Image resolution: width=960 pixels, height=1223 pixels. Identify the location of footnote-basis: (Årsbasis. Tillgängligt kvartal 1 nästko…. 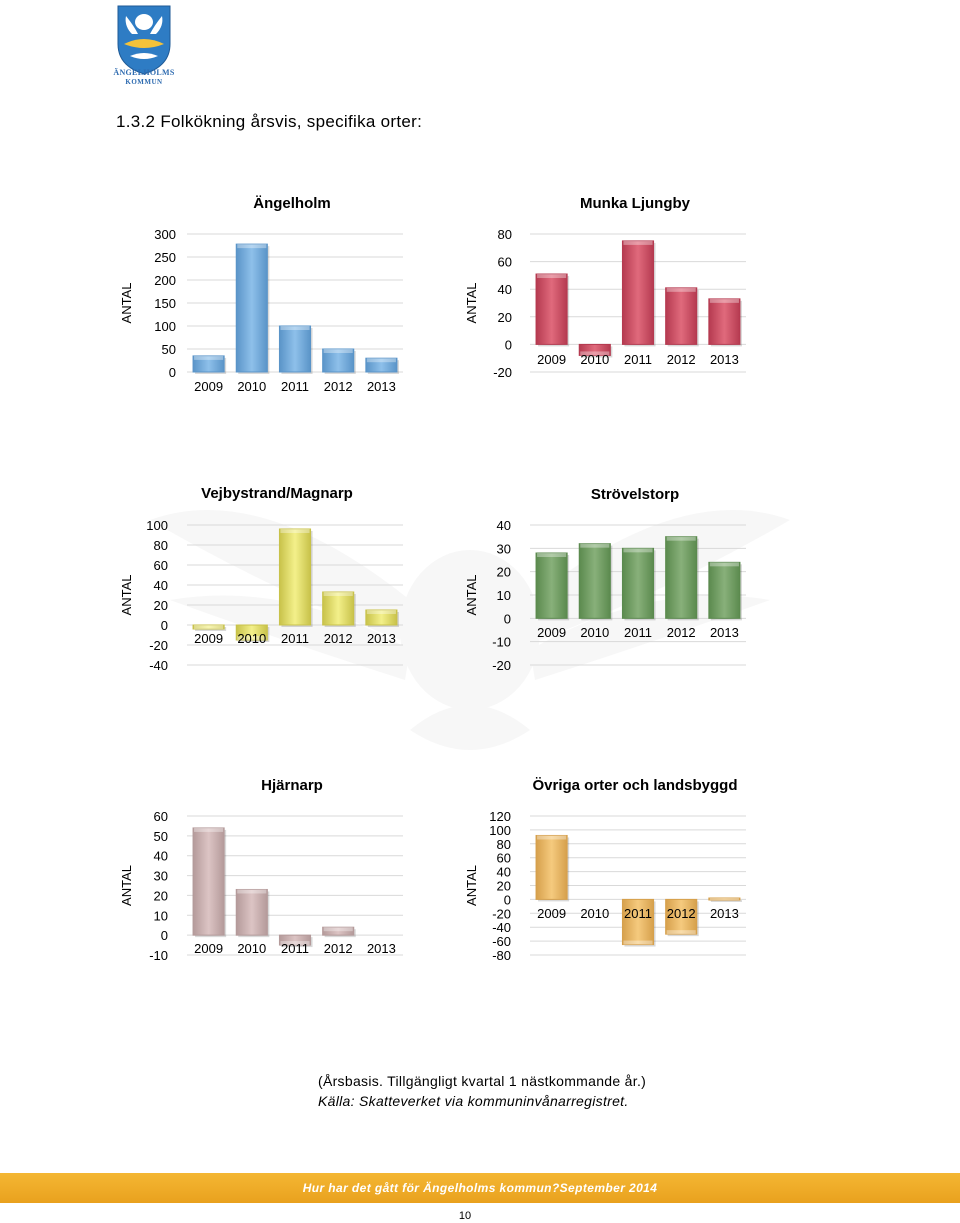
(482, 1081).